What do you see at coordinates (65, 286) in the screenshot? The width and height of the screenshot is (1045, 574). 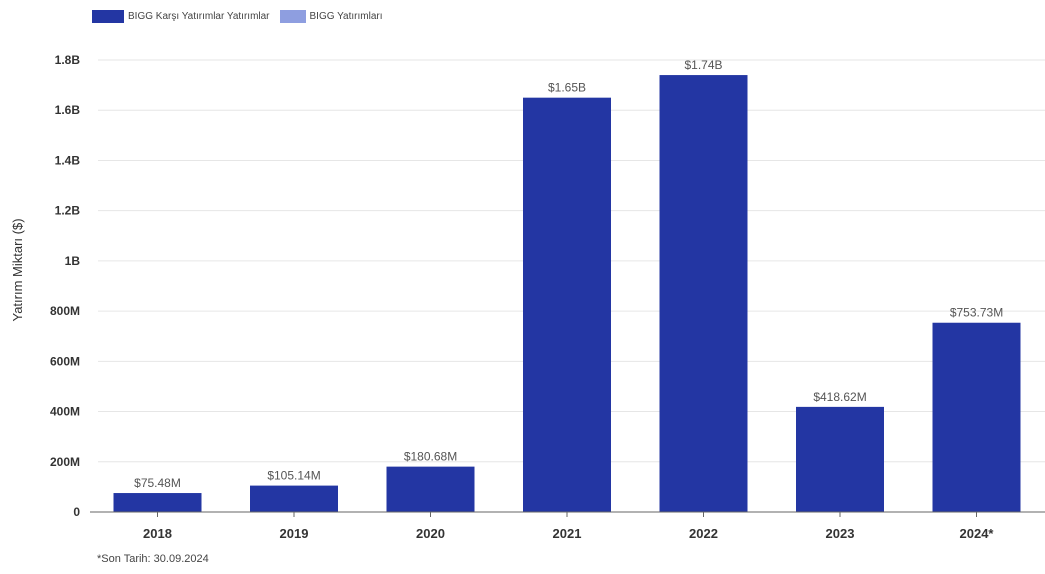 I see `y-axis-ticks: 0 200M 400M 600M 800M 1B 1.2B 1.4B 1.6B 1.8B` at bounding box center [65, 286].